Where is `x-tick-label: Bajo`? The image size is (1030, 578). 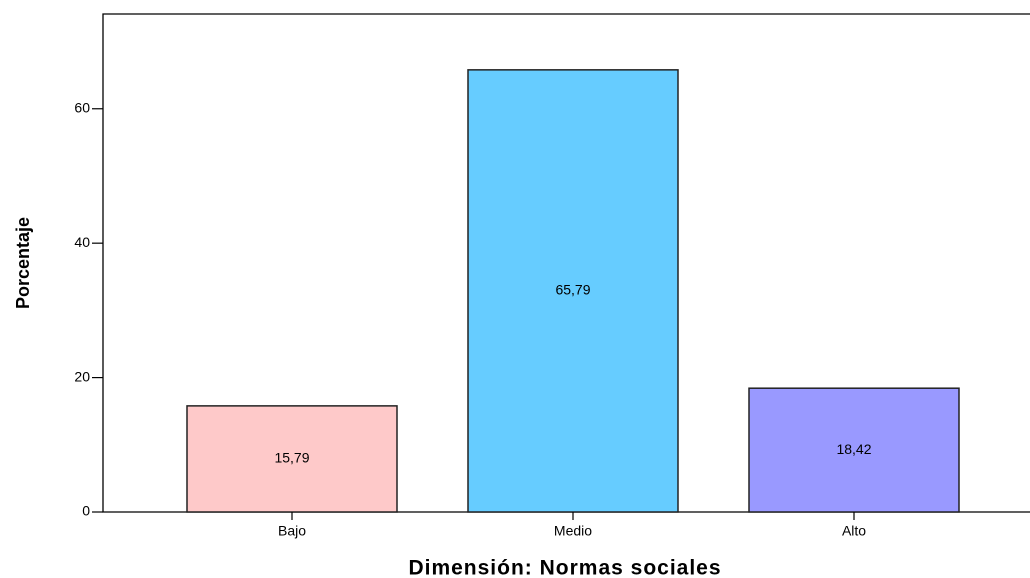 x-tick-label: Bajo is located at coordinates (292, 531).